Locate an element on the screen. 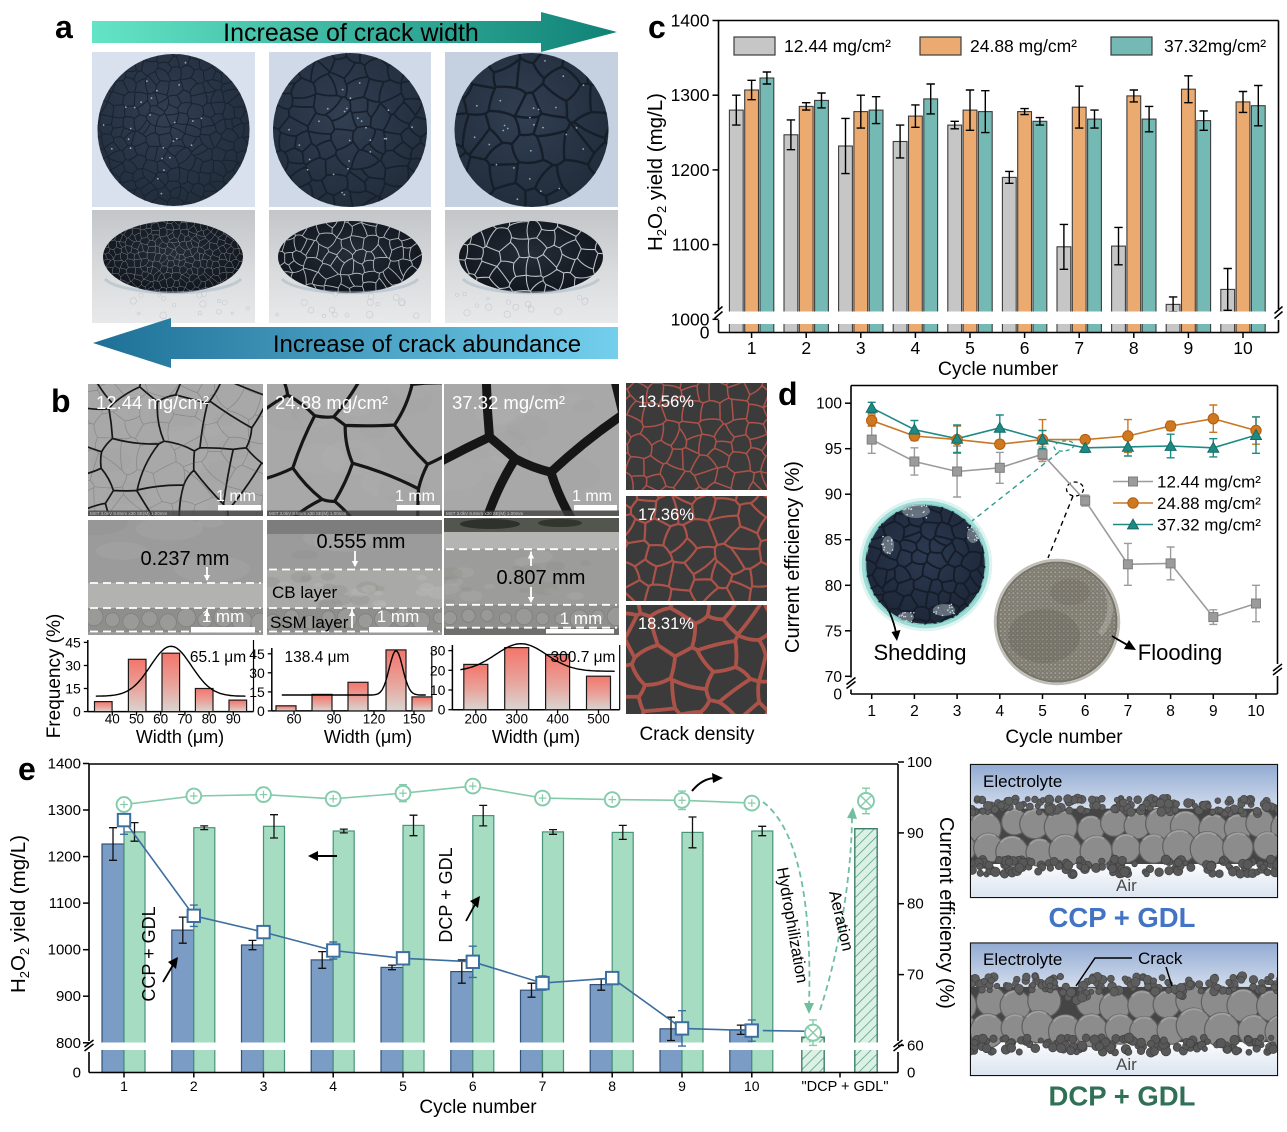  svg-text: 150 is located at coordinates (414, 719).